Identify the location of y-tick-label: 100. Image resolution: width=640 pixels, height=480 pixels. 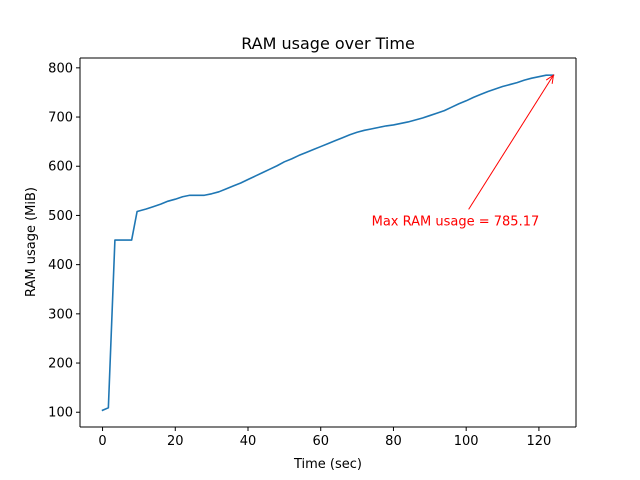
(60, 413).